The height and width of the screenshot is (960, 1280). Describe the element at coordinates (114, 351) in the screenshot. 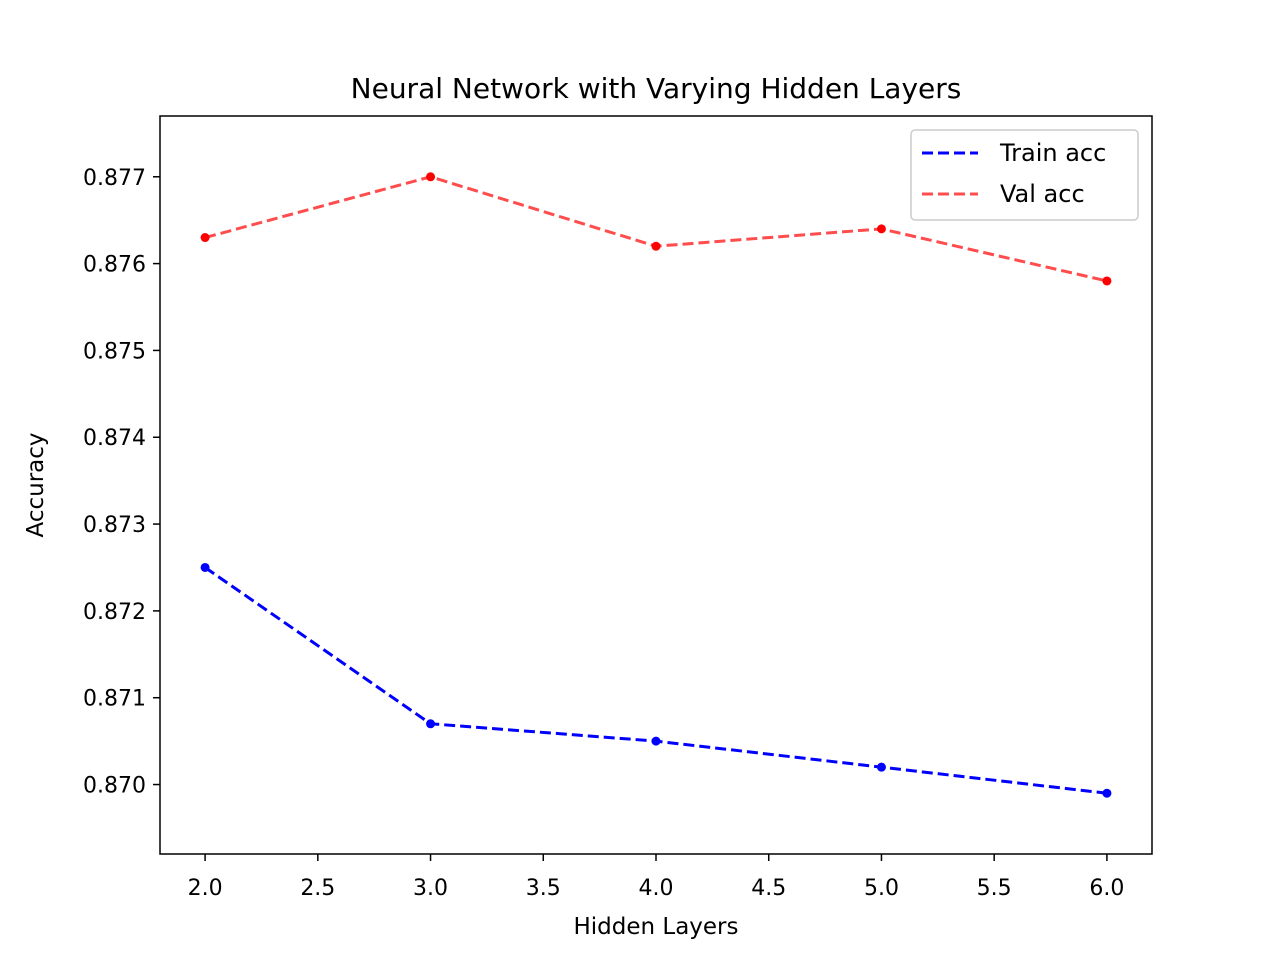

I see `y-tick-label: 0.875` at that location.